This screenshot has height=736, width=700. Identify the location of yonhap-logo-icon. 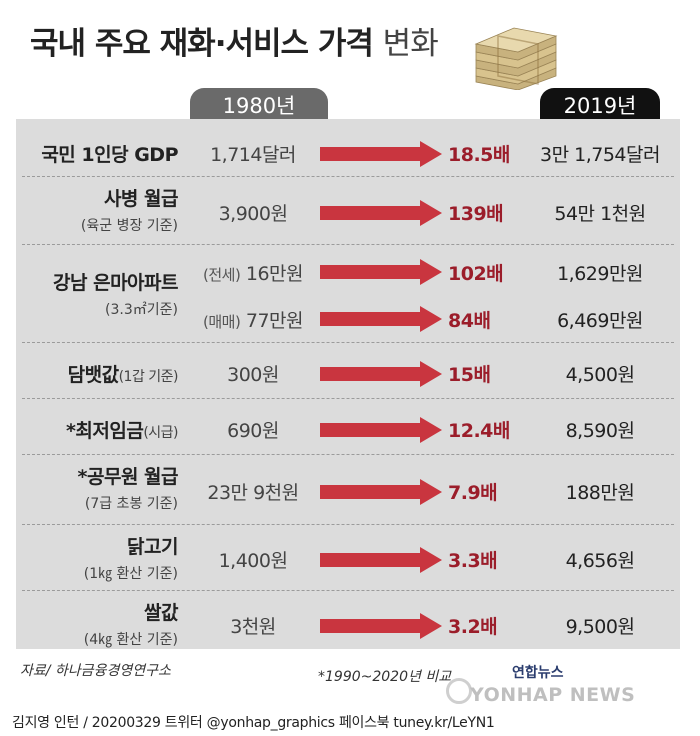
(459, 691).